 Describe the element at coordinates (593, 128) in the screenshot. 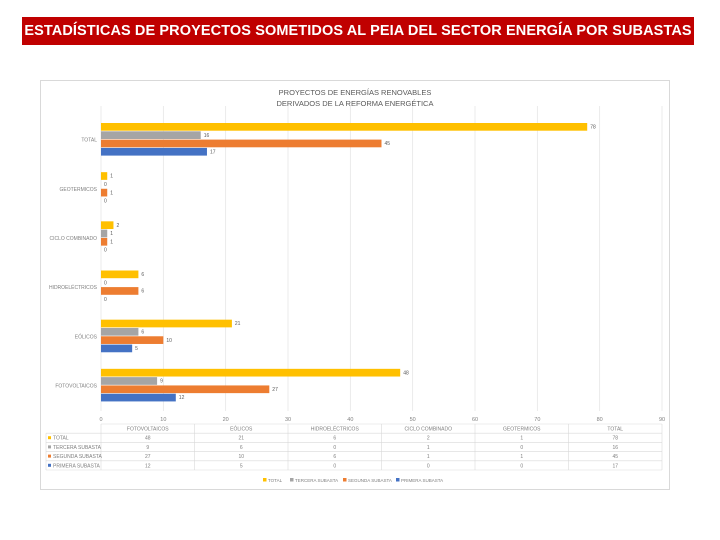

I see `data-label: 78` at that location.